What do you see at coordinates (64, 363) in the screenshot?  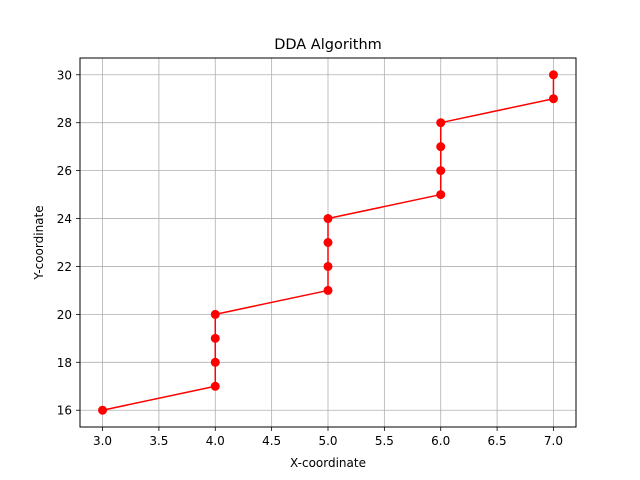 I see `y-tick-label: 18` at bounding box center [64, 363].